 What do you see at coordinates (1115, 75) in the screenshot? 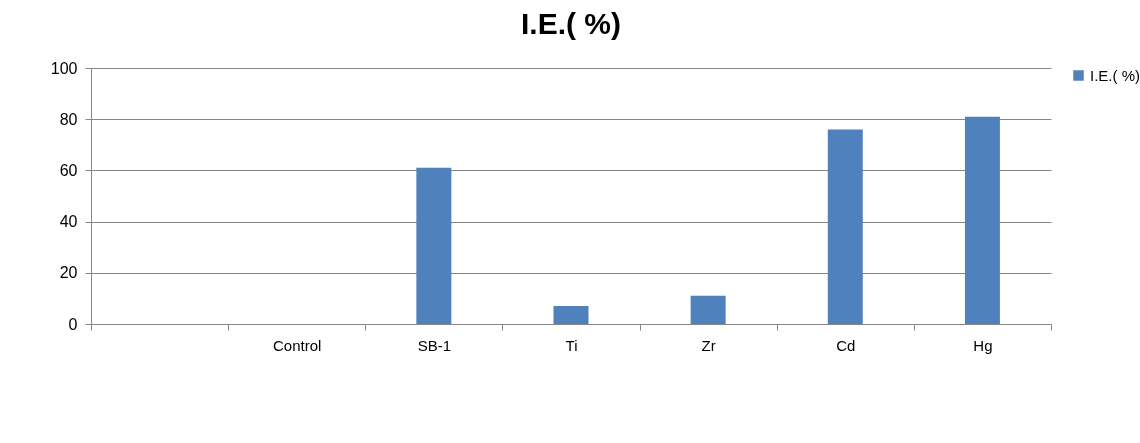
I see `legend-label: I.E.( %)` at bounding box center [1115, 75].